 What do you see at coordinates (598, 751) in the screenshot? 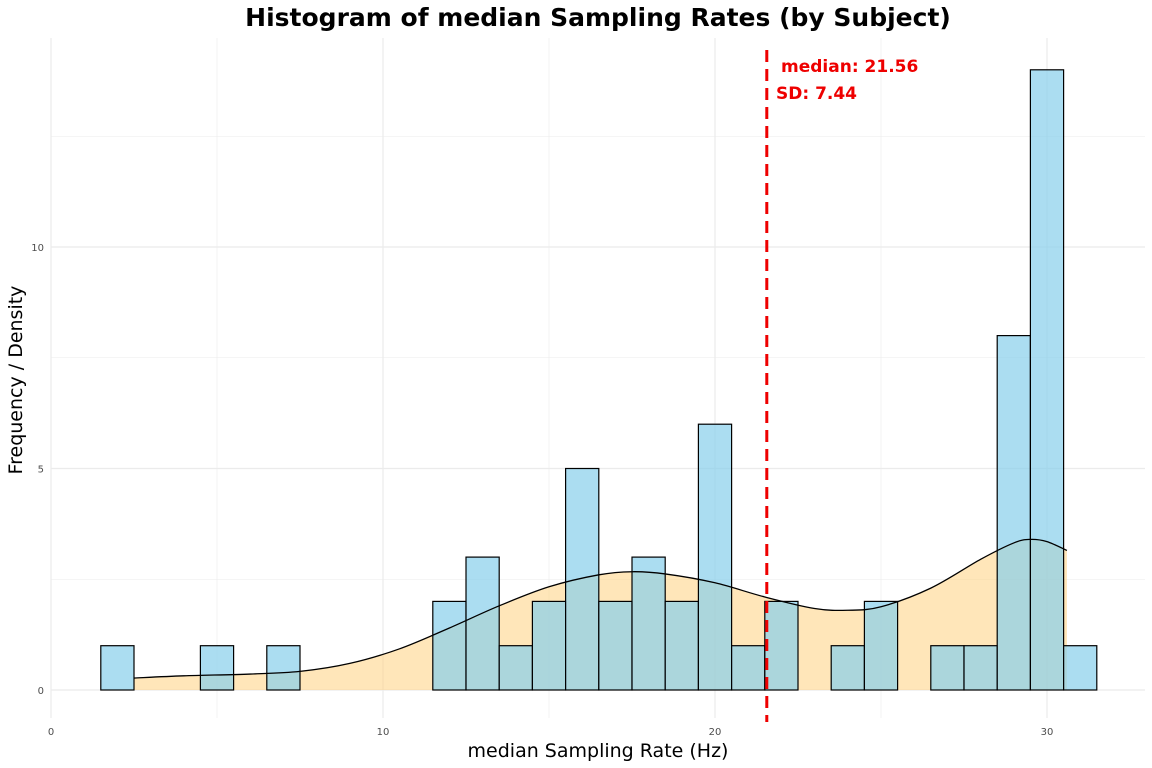
I see `x-axis-title: median Sampling Rate (Hz)` at bounding box center [598, 751].